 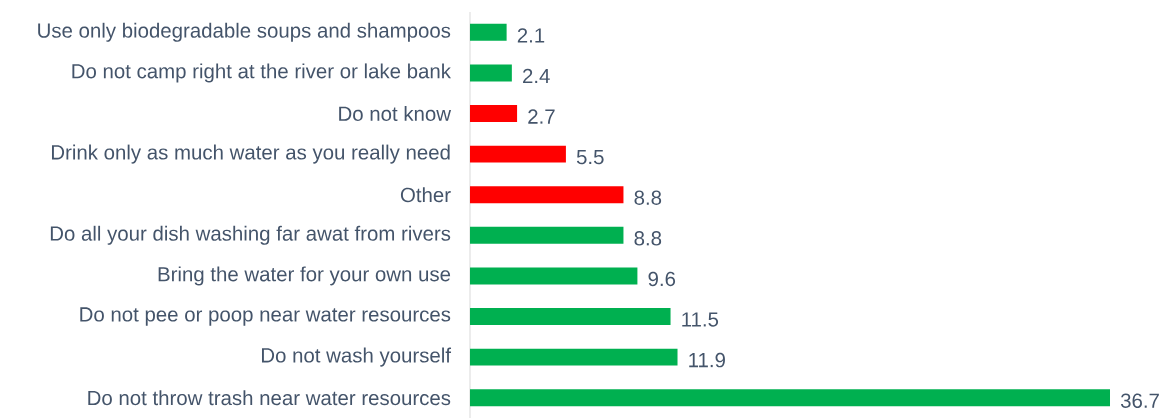 What do you see at coordinates (304, 276) in the screenshot?
I see `y-tick-label: Bring the water for your own use` at bounding box center [304, 276].